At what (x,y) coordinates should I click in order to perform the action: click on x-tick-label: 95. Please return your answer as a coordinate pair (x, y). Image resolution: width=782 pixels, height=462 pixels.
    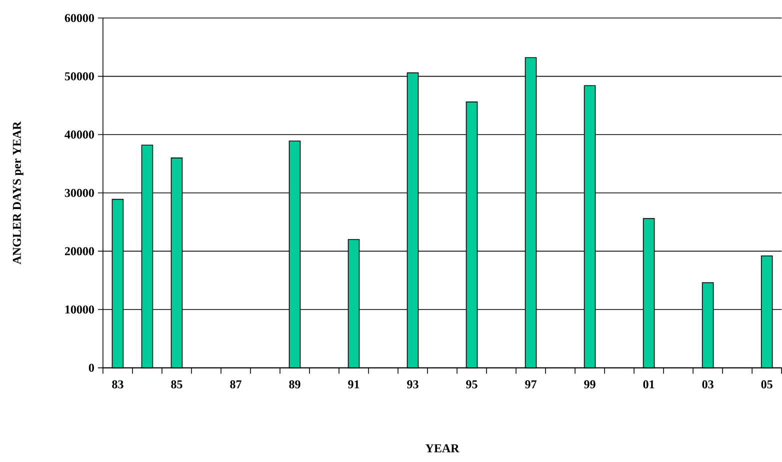
    Looking at the image, I should click on (472, 384).